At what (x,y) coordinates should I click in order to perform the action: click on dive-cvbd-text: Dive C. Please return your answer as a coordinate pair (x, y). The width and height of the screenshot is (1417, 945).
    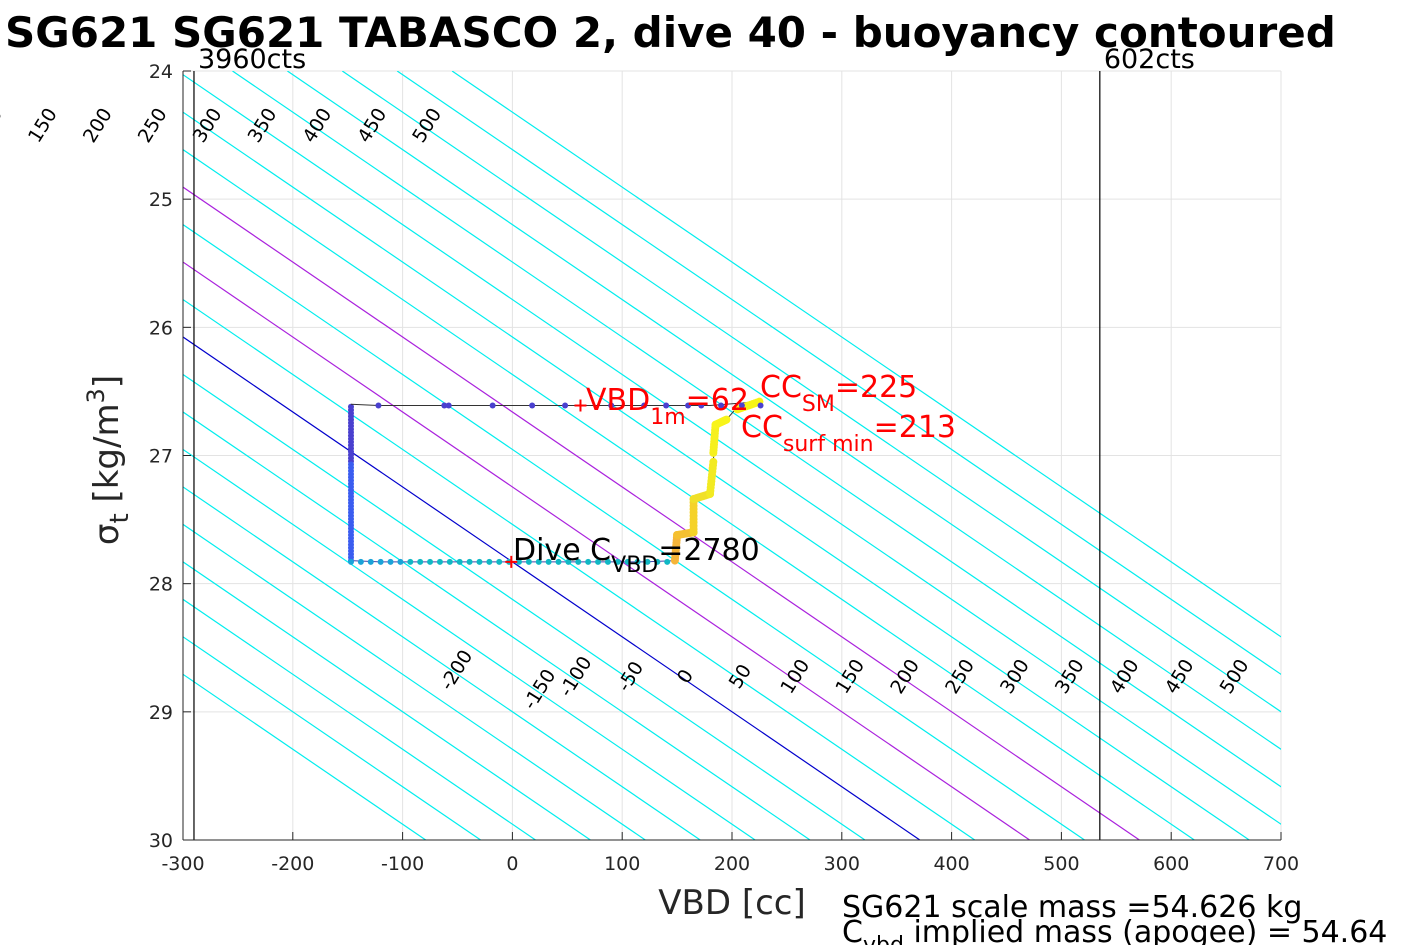
    Looking at the image, I should click on (562, 550).